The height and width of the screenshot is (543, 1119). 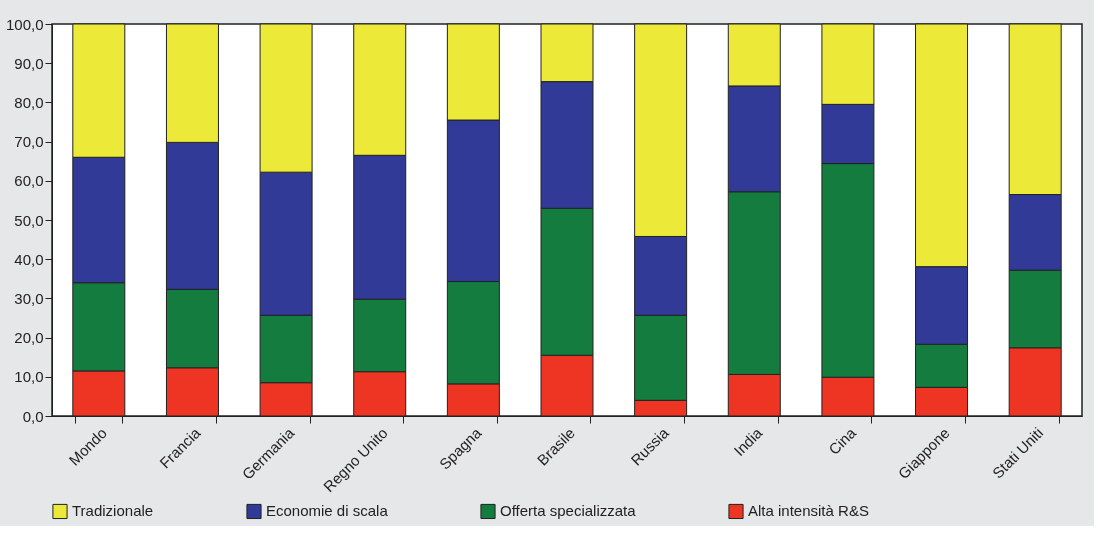 I want to click on y-tick-label: 50,0, so click(x=29, y=220).